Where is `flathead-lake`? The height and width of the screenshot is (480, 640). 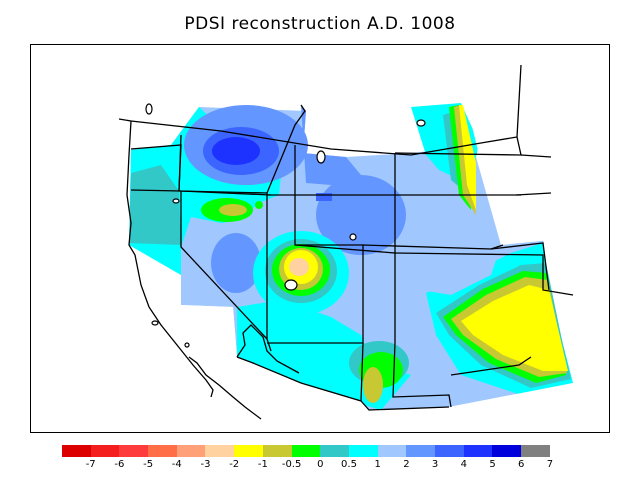
flathead-lake is located at coordinates (321, 157).